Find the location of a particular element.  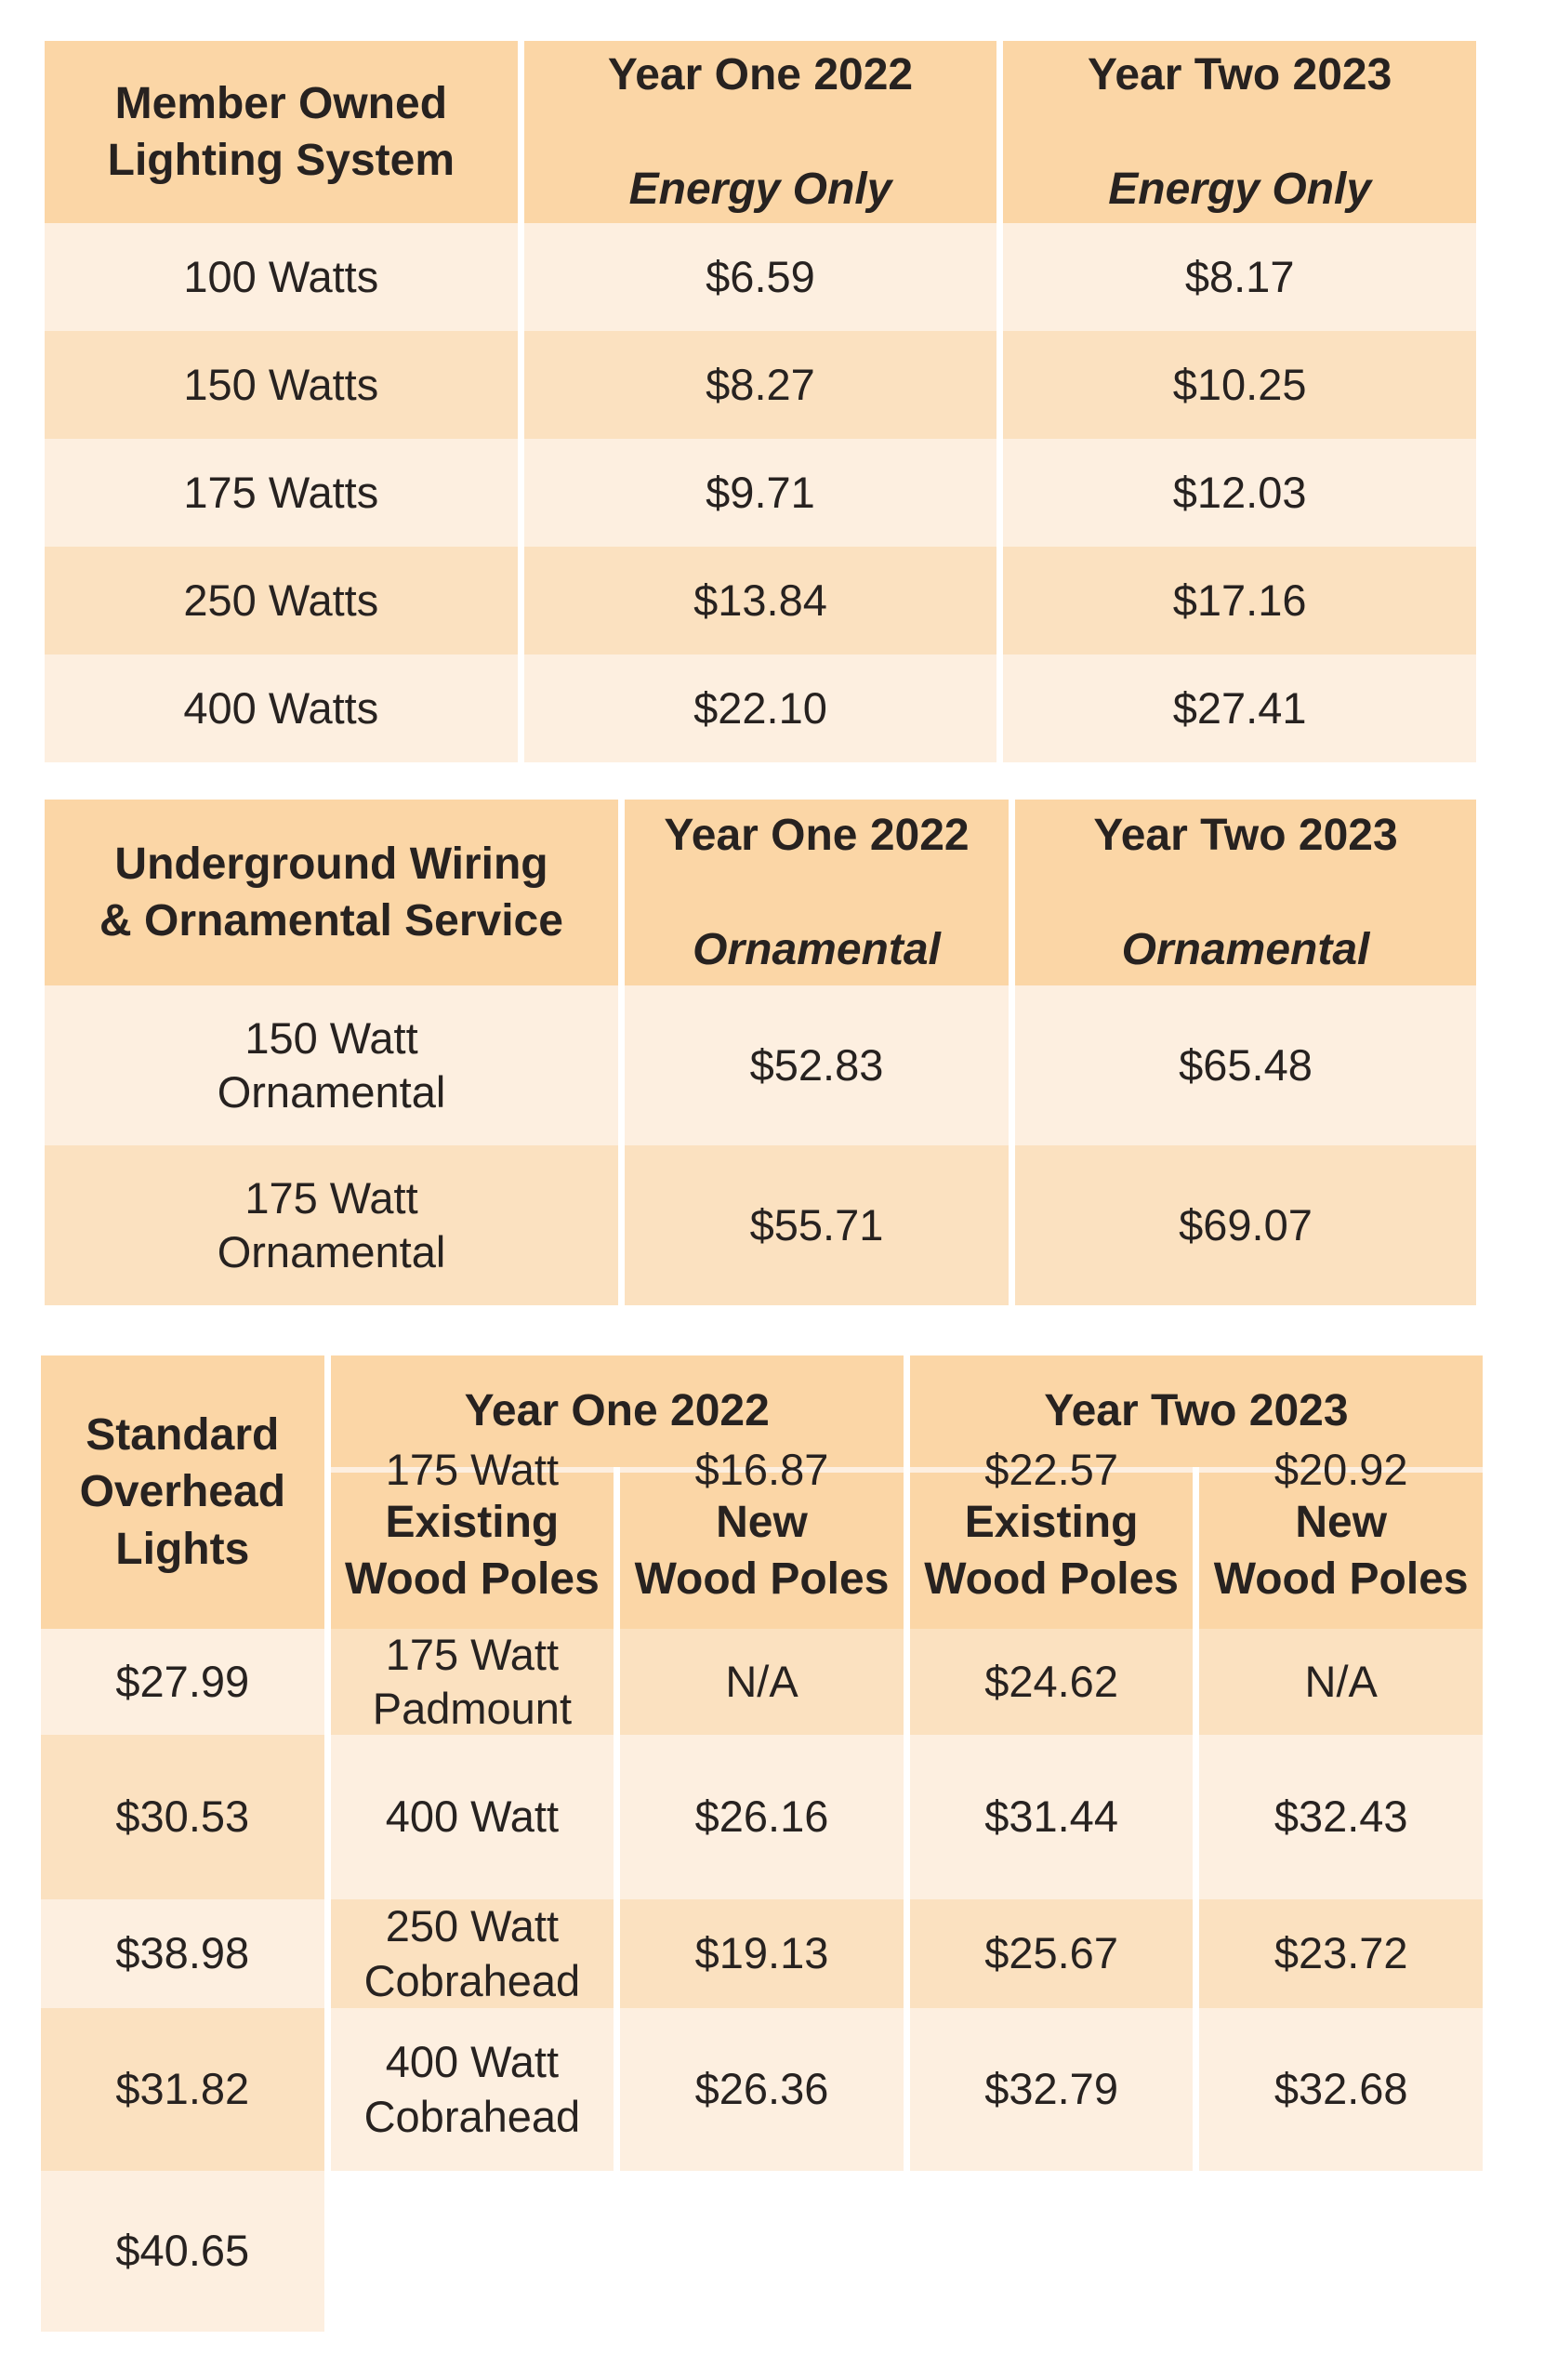

header-underground-wiring-service: Underground Wiring & Ornamental Service is located at coordinates (331, 892).